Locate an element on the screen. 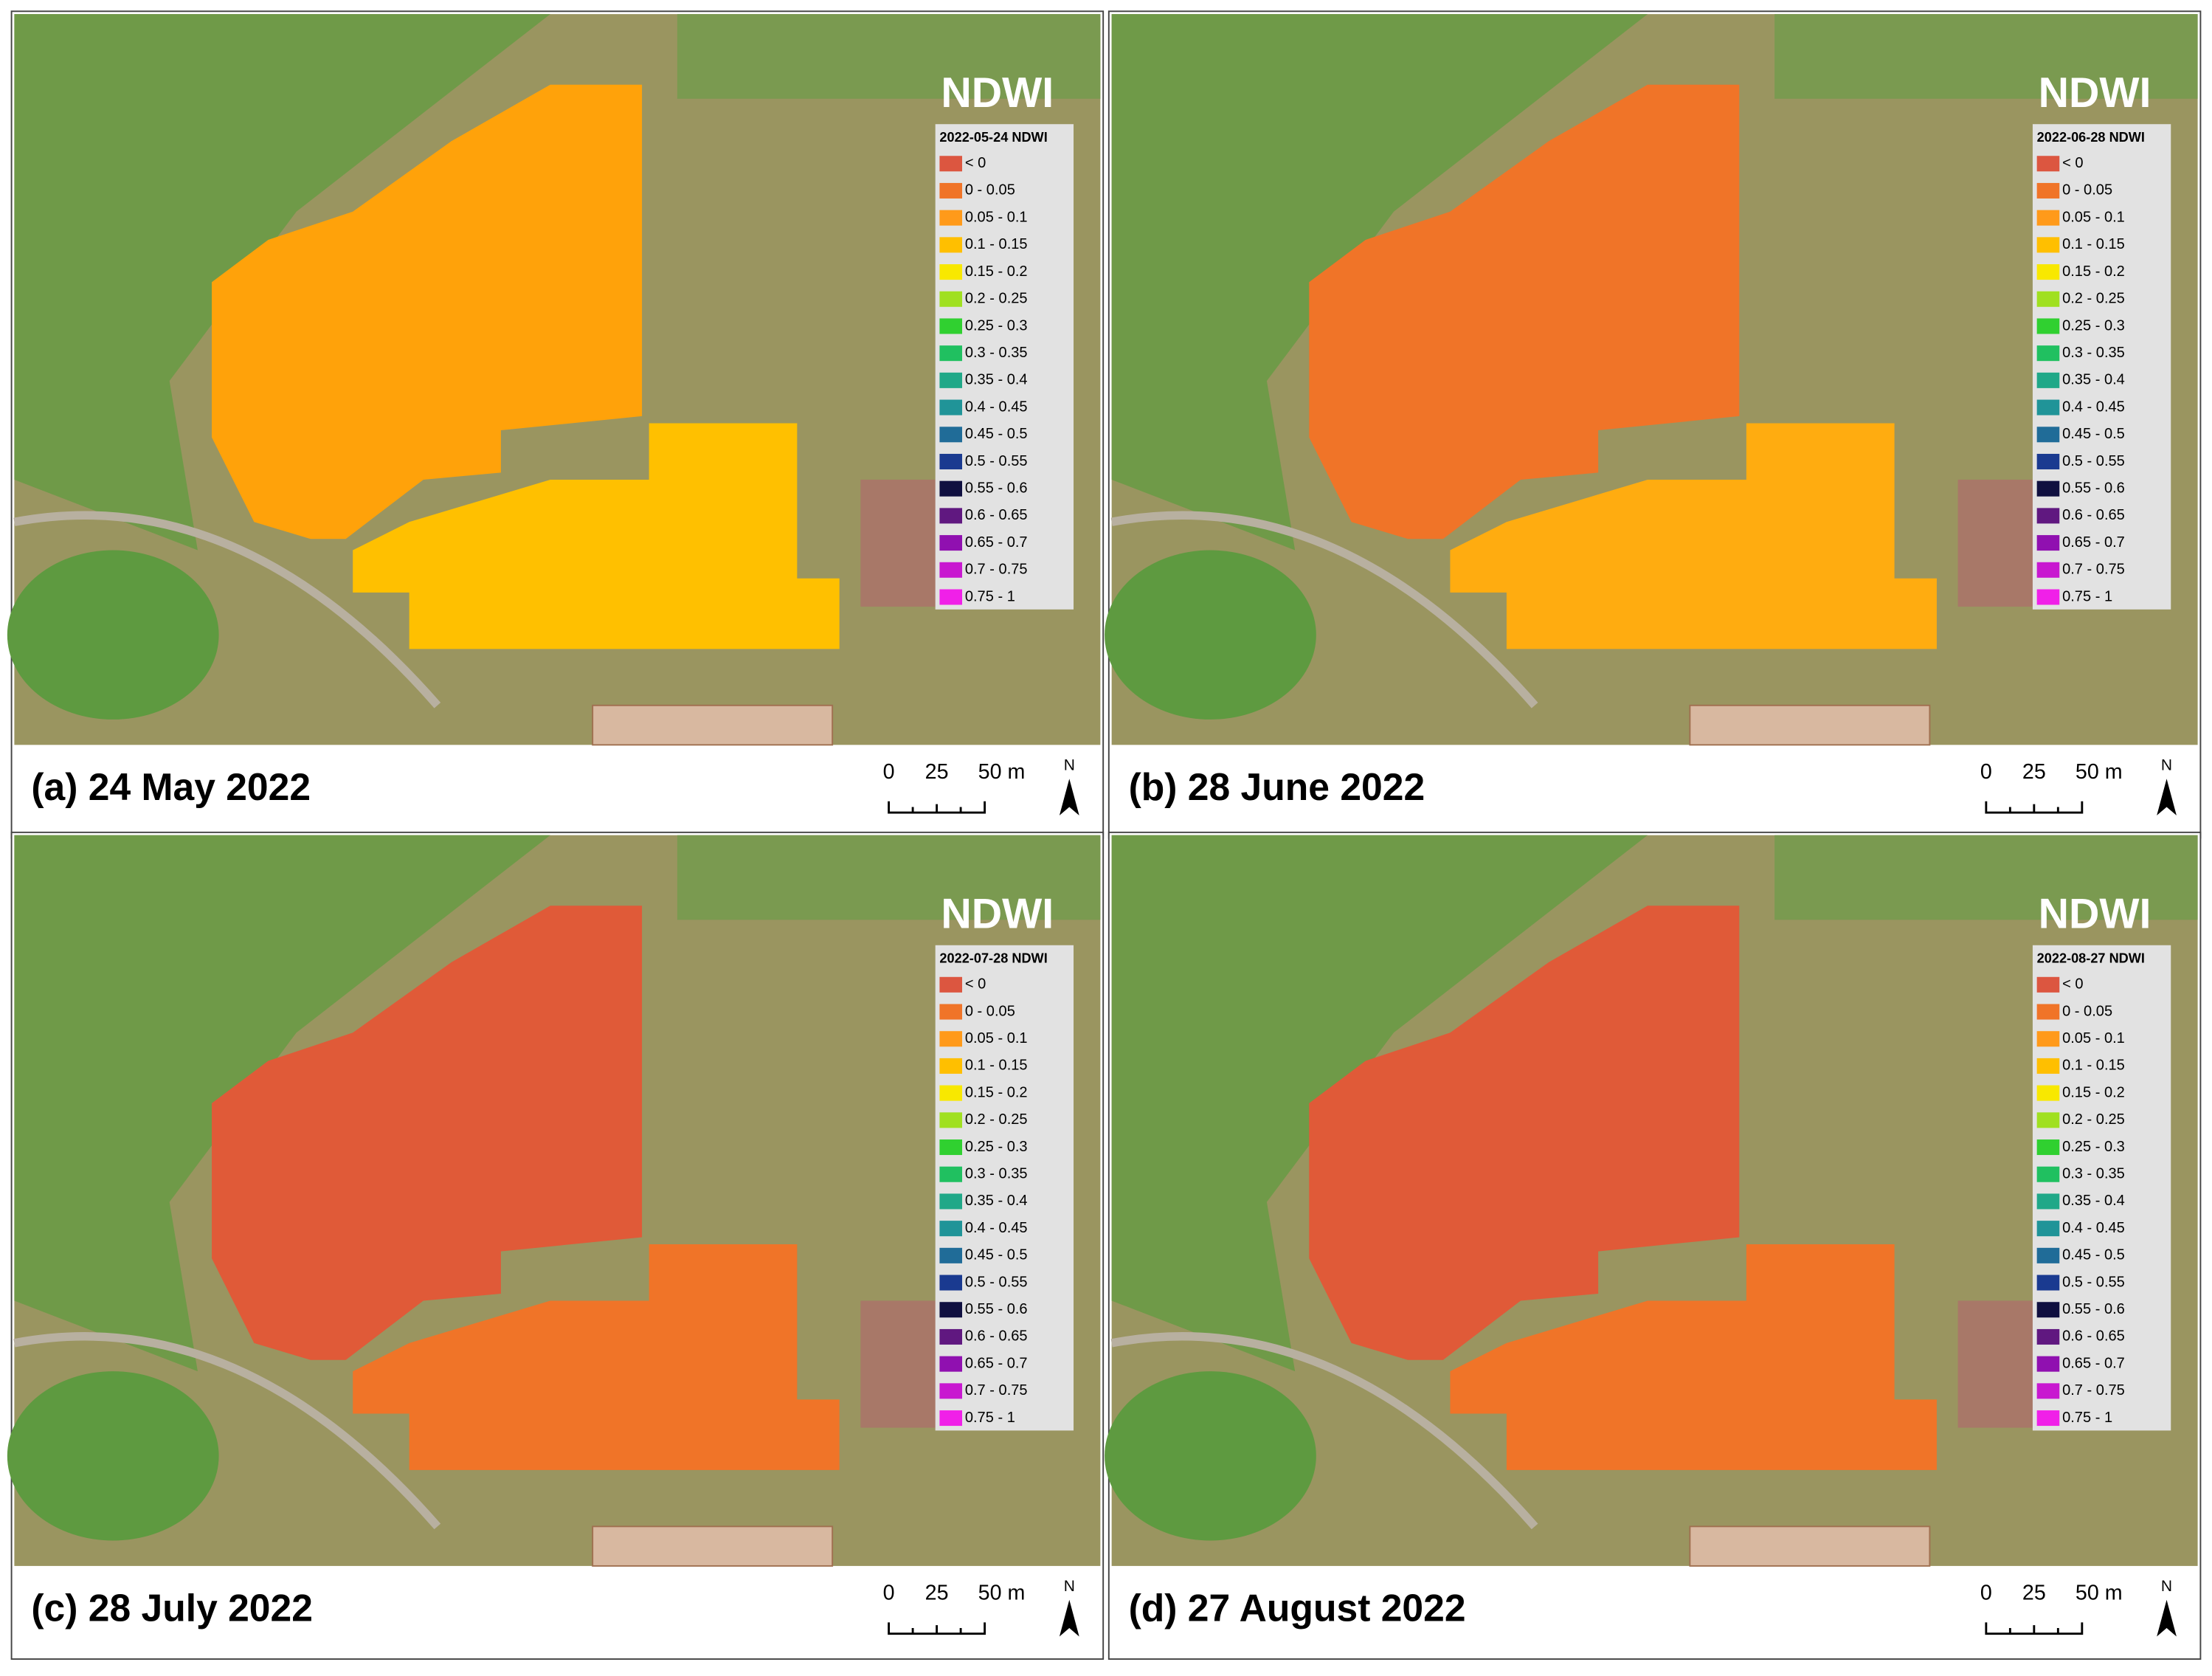  legend-title: NDWI is located at coordinates (2095, 914).